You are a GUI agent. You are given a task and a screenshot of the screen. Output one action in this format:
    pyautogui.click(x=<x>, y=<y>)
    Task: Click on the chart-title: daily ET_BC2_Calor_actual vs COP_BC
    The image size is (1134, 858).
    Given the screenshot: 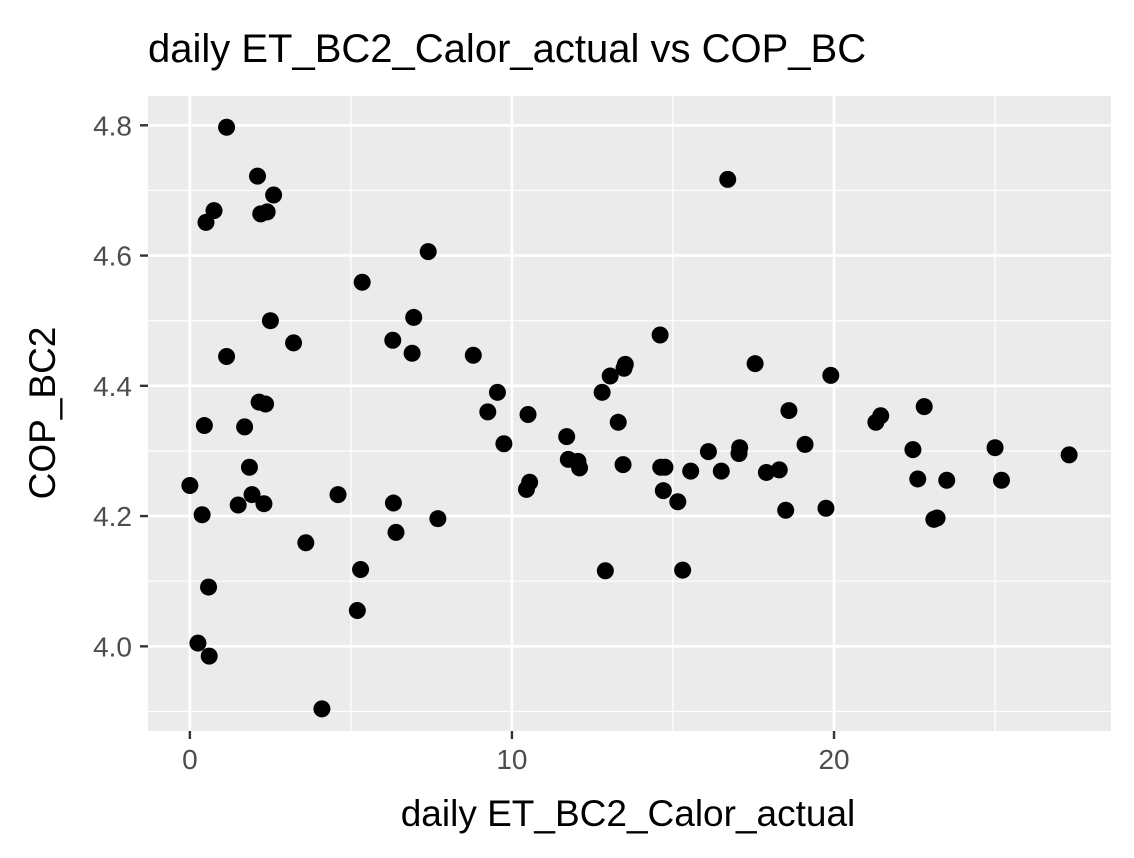 What is the action you would take?
    pyautogui.click(x=507, y=49)
    